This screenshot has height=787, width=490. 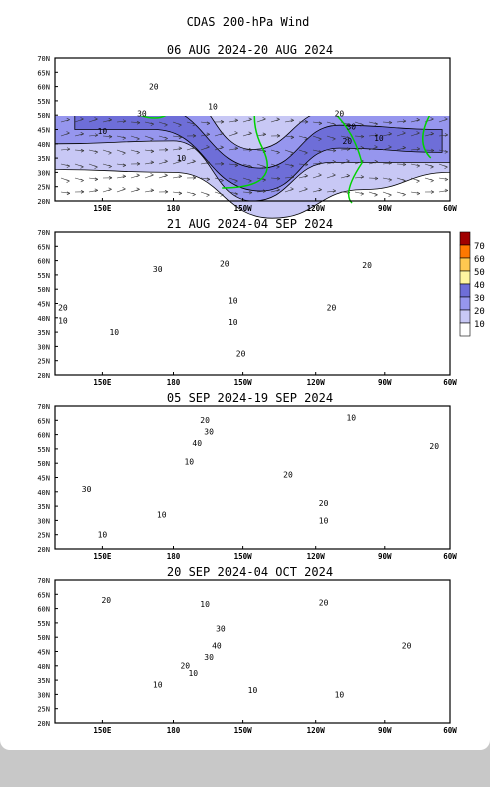 What do you see at coordinates (197, 443) in the screenshot?
I see `contour-label: 40` at bounding box center [197, 443].